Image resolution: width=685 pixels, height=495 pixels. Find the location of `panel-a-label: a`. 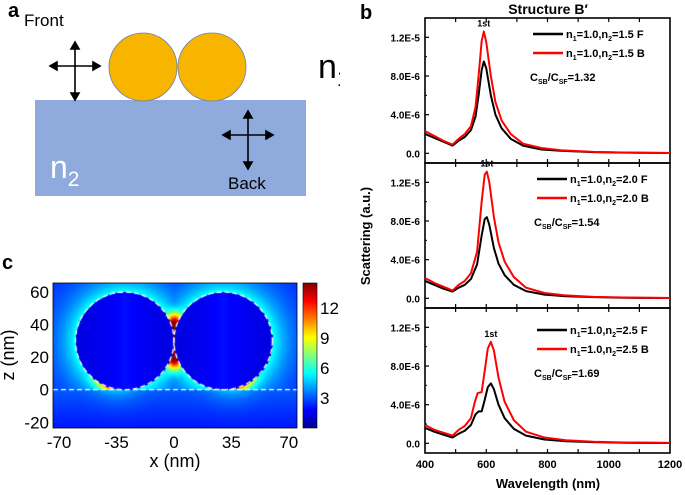

panel-a-label: a is located at coordinates (14, 11).